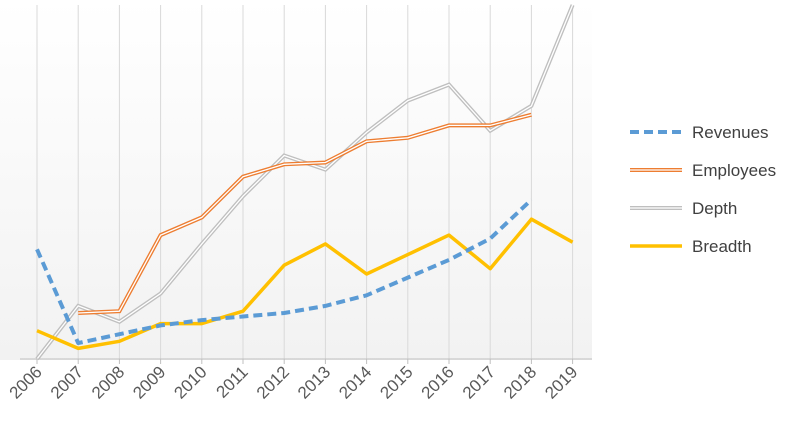  I want to click on point-depth-2012, so click(284, 155).